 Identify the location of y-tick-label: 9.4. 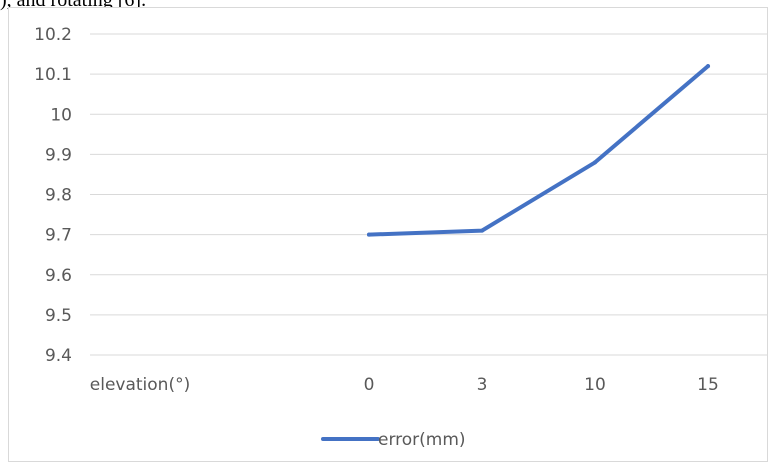
(58, 356).